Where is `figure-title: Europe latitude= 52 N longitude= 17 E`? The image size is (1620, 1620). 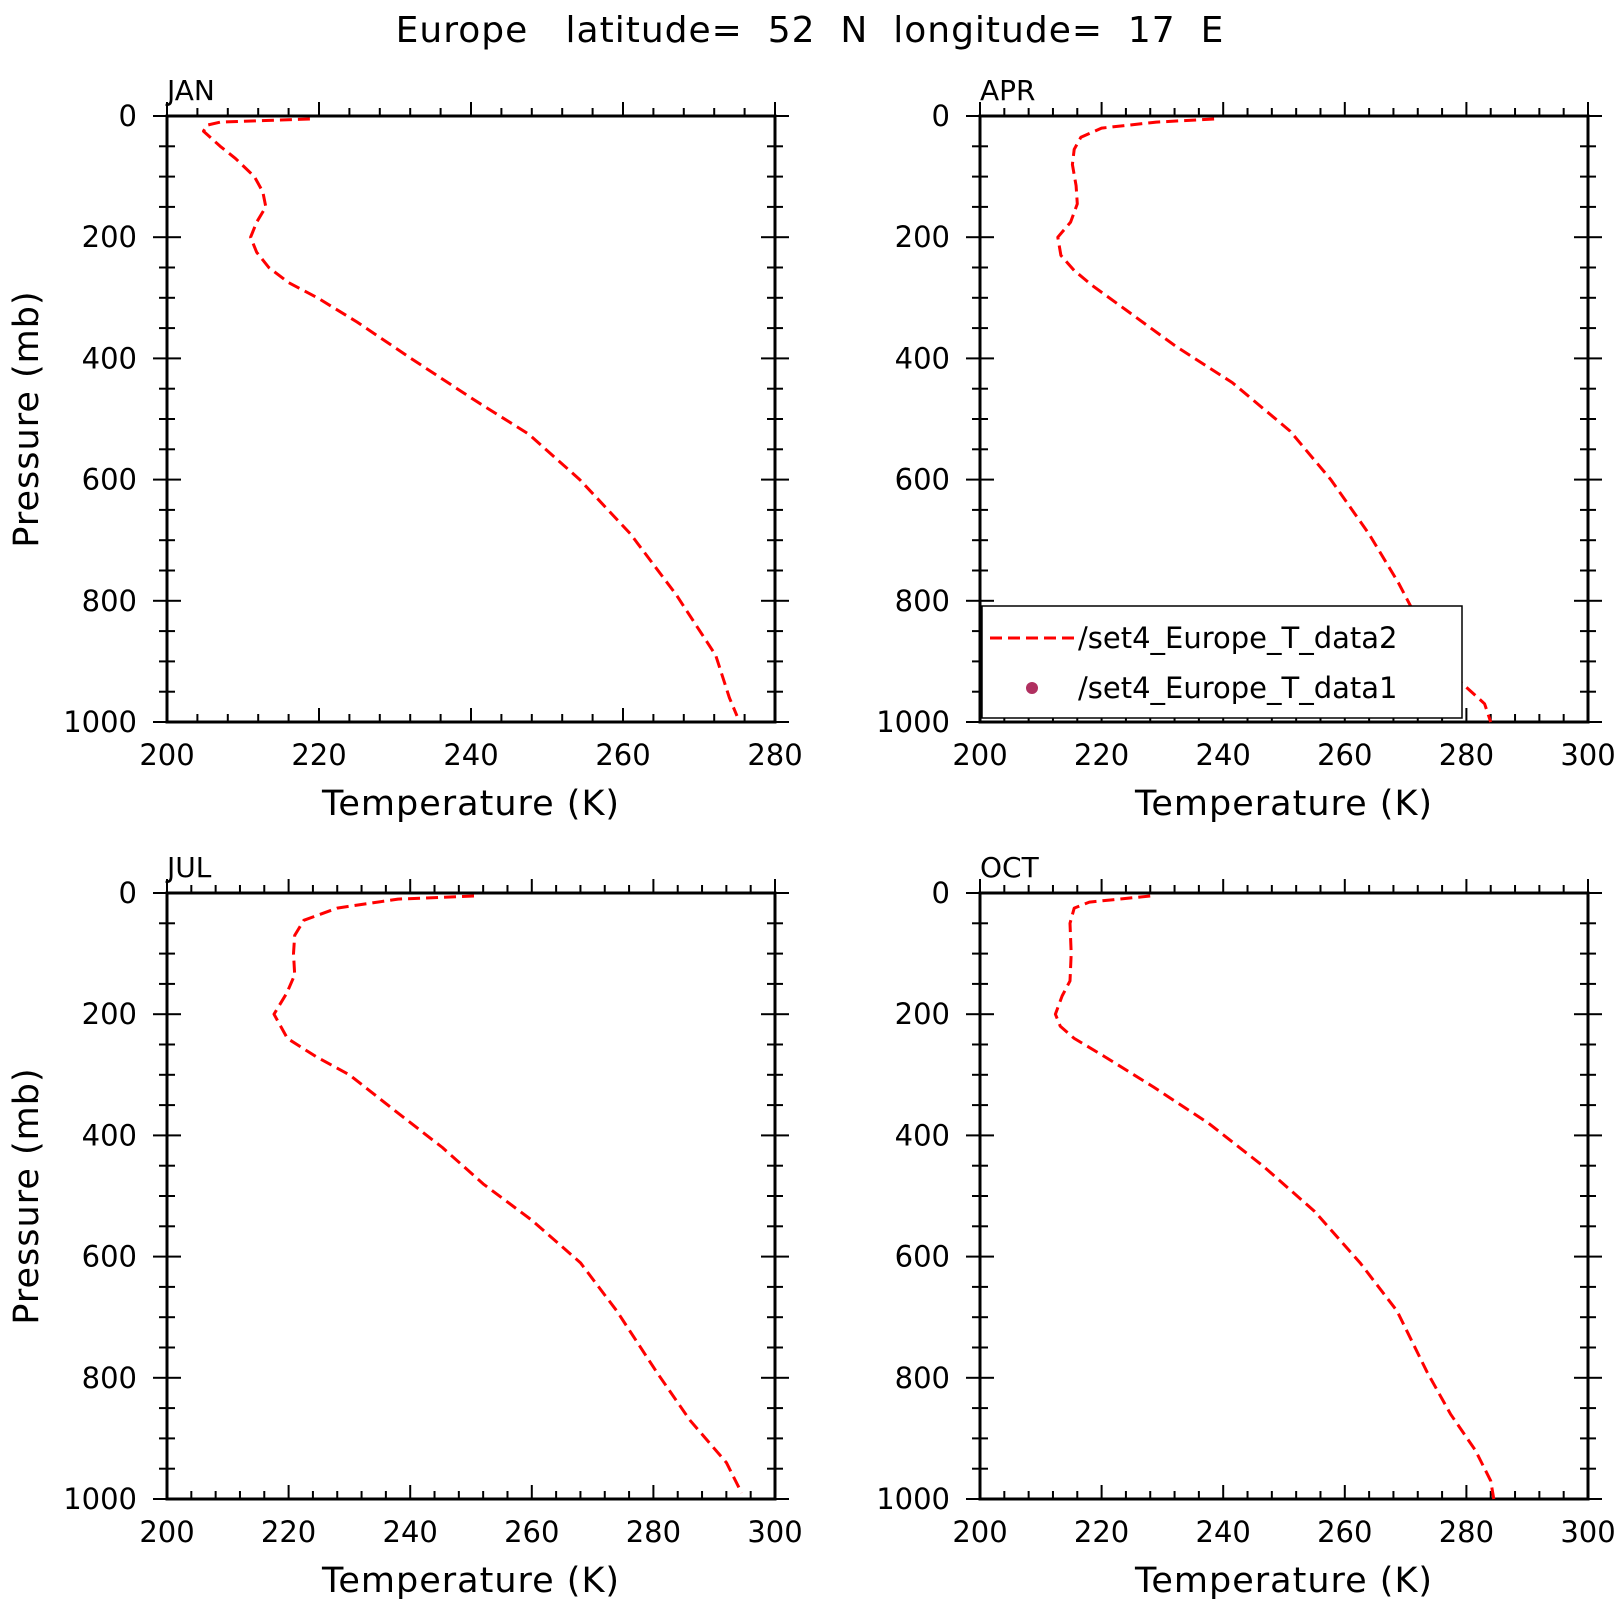 figure-title: Europe latitude= 52 N longitude= 17 E is located at coordinates (810, 30).